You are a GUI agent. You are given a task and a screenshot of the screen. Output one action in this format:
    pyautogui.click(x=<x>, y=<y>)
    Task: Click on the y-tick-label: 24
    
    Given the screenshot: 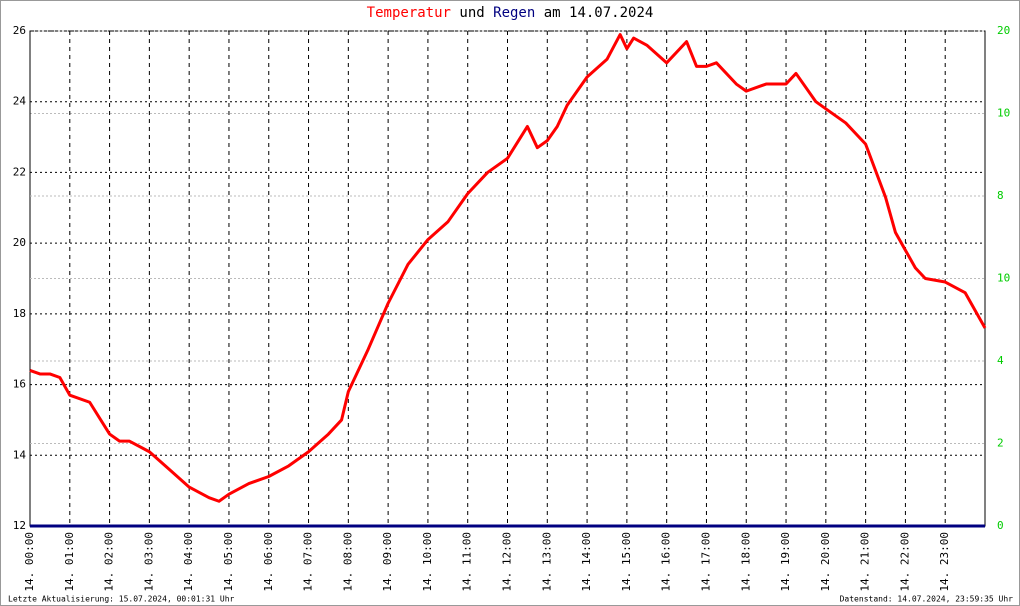 What is the action you would take?
    pyautogui.click(x=20, y=101)
    